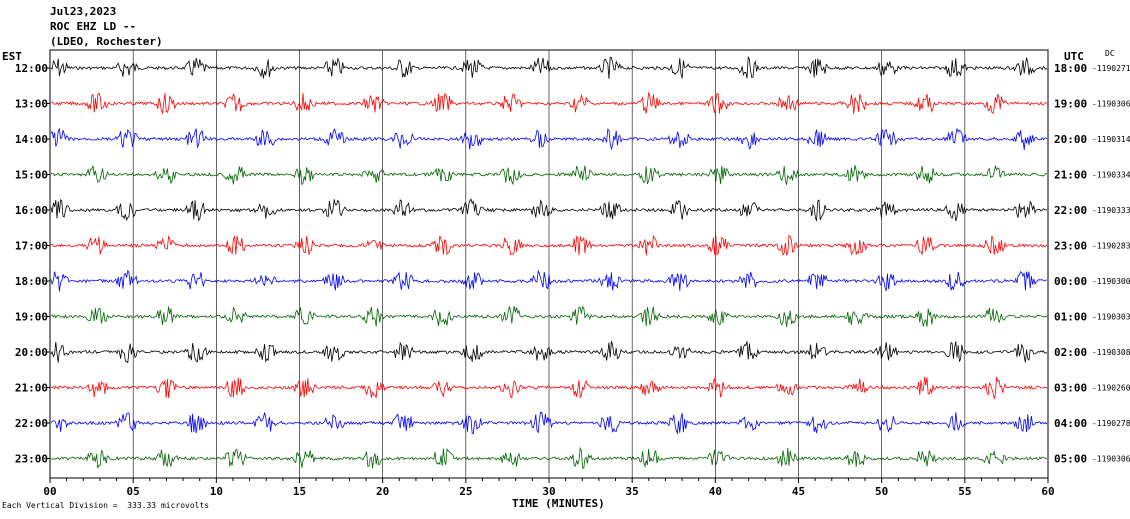 This screenshot has height=519, width=1130. What do you see at coordinates (1070, 68) in the screenshot?
I see `utc-label: 18:00` at bounding box center [1070, 68].